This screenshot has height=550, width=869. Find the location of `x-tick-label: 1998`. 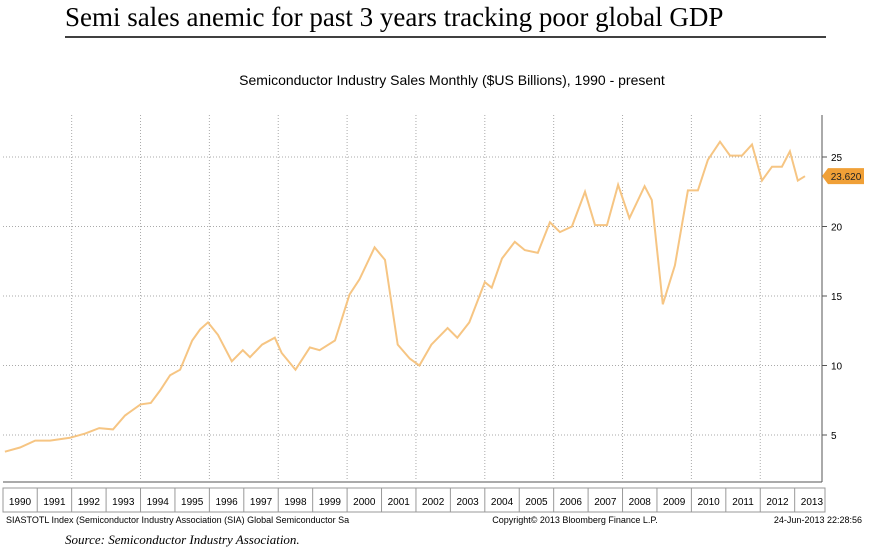

x-tick-label: 1998 is located at coordinates (295, 502).